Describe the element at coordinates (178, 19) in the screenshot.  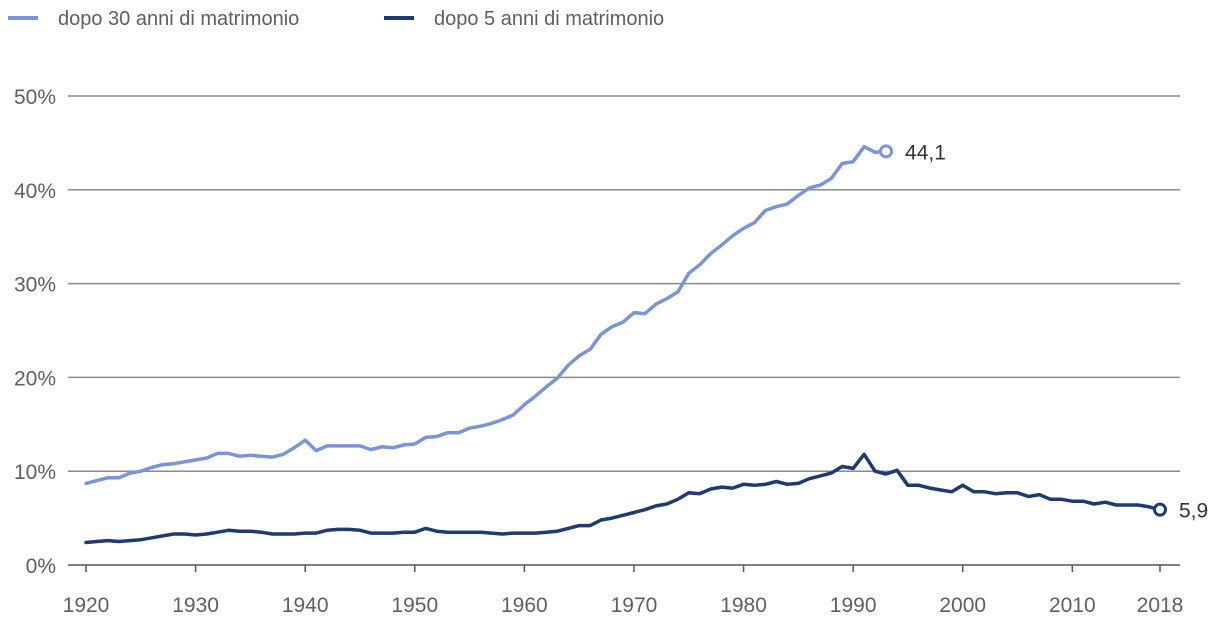
I see `legend-label-series-1: dopo 30 anni di matrimonio` at that location.